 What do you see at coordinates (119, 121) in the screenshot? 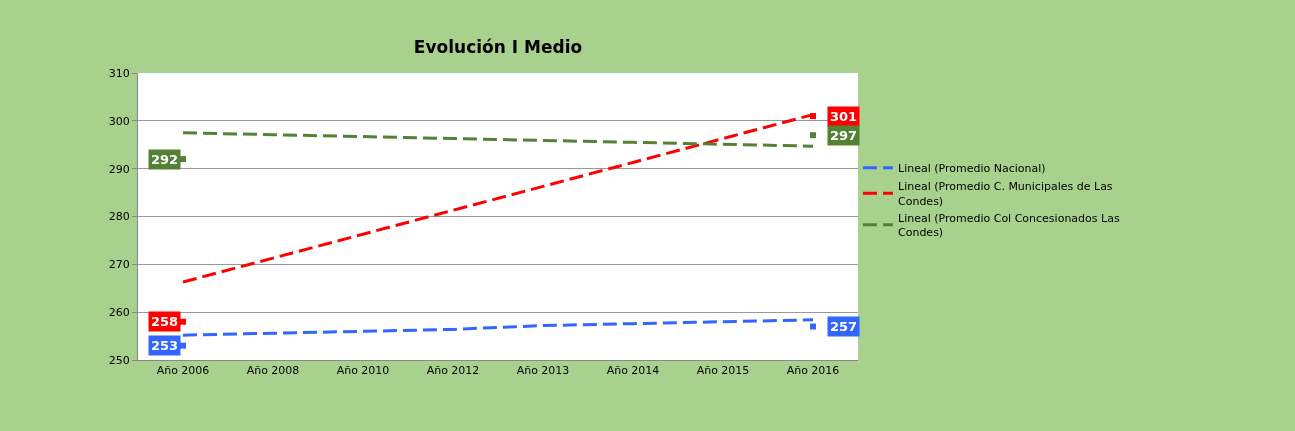
I see `y-tick-label: 300` at bounding box center [119, 121].